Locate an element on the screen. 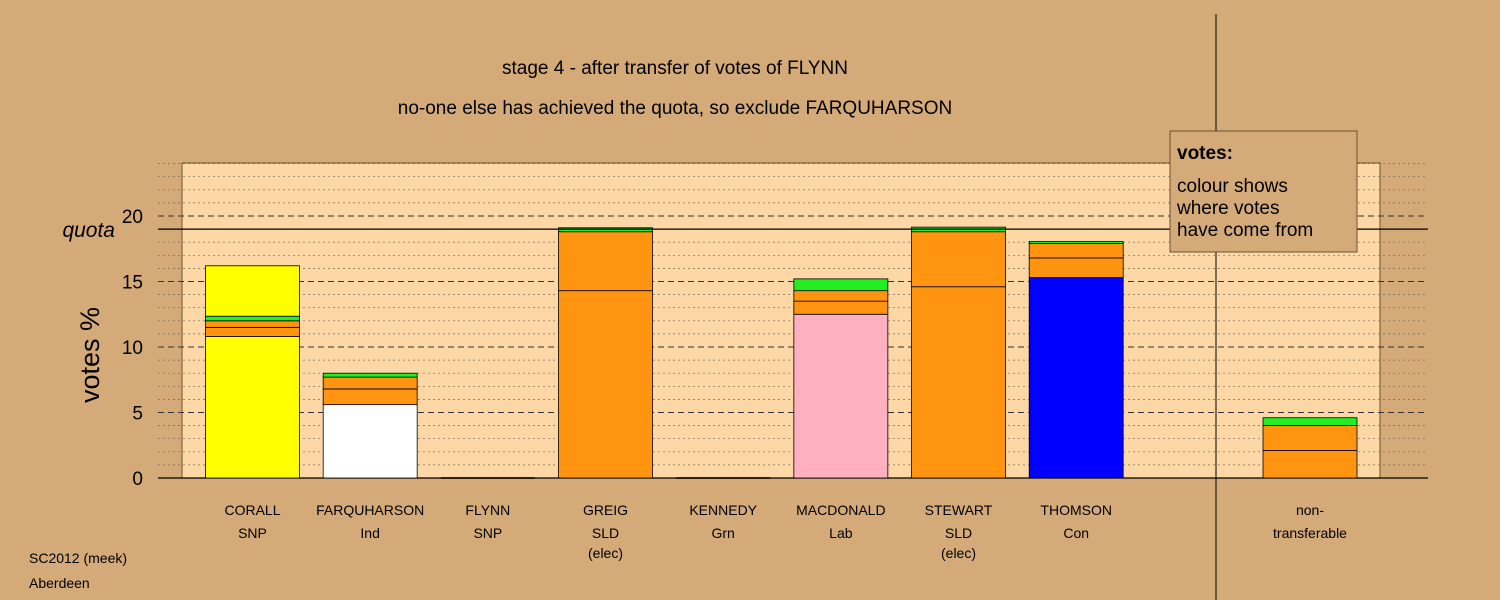 The image size is (1500, 600). y-tick-label: 10 is located at coordinates (132, 348).